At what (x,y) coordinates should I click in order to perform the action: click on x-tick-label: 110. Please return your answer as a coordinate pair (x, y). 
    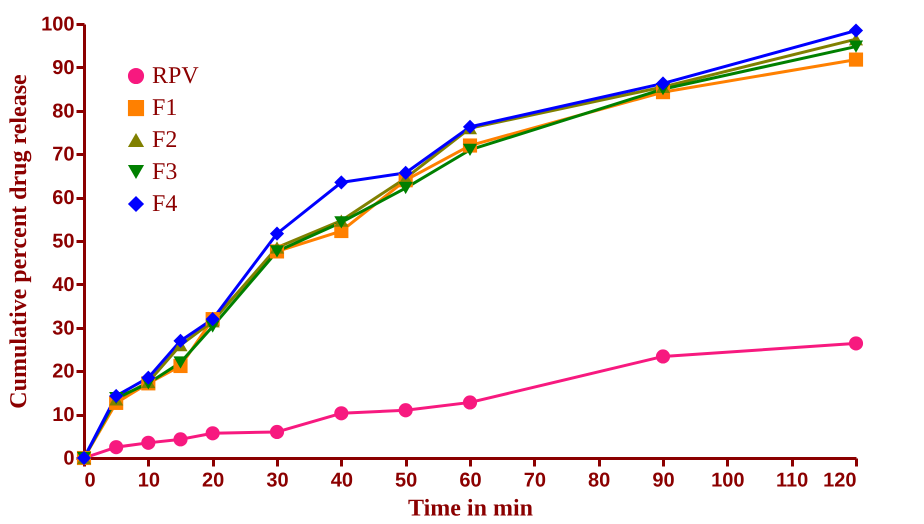
    Looking at the image, I should click on (792, 481).